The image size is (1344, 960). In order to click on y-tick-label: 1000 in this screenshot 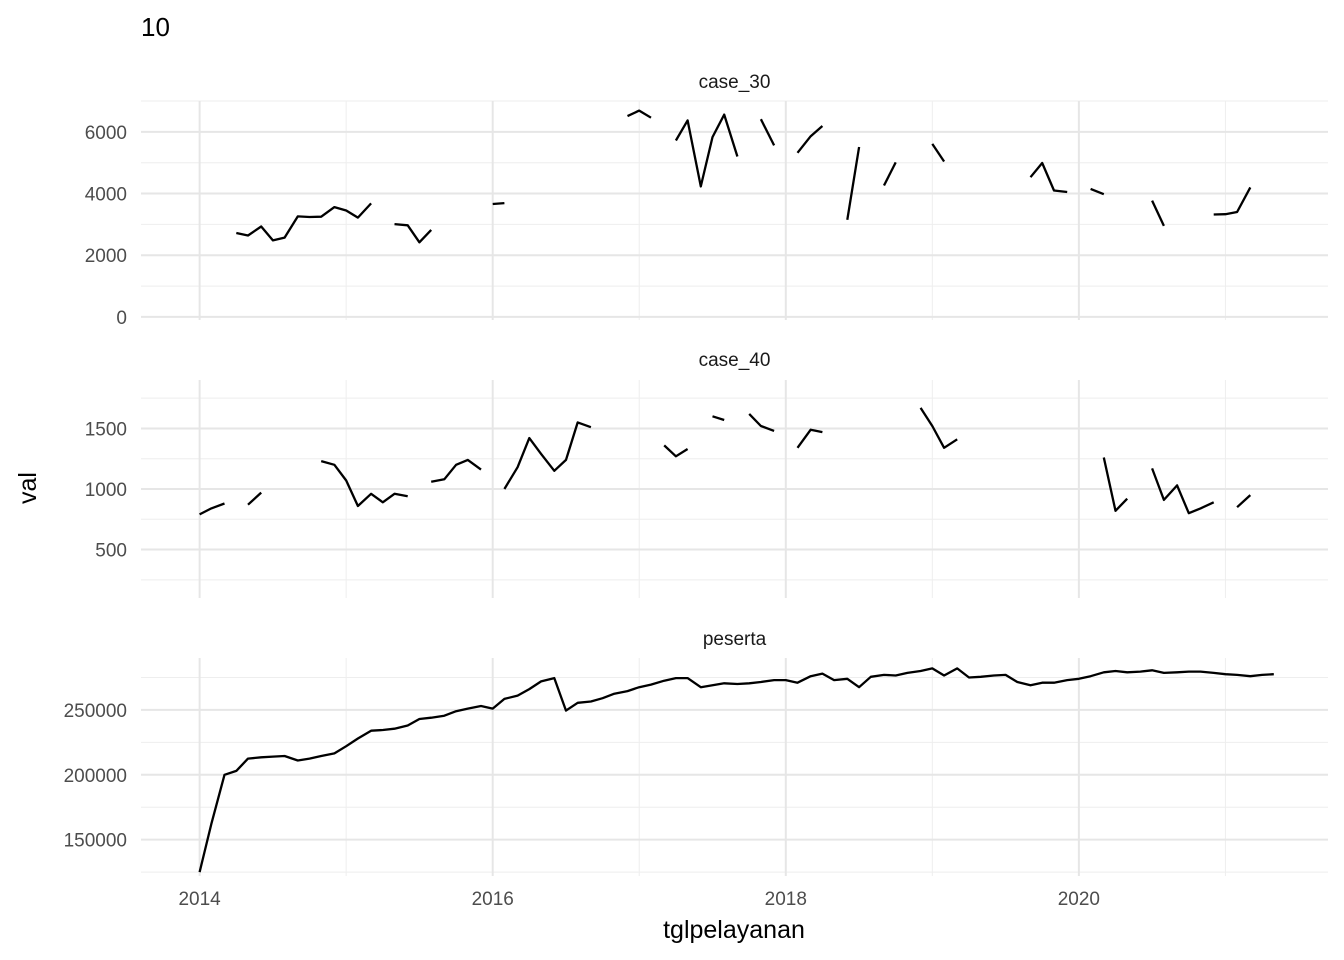, I will do `click(106, 490)`.